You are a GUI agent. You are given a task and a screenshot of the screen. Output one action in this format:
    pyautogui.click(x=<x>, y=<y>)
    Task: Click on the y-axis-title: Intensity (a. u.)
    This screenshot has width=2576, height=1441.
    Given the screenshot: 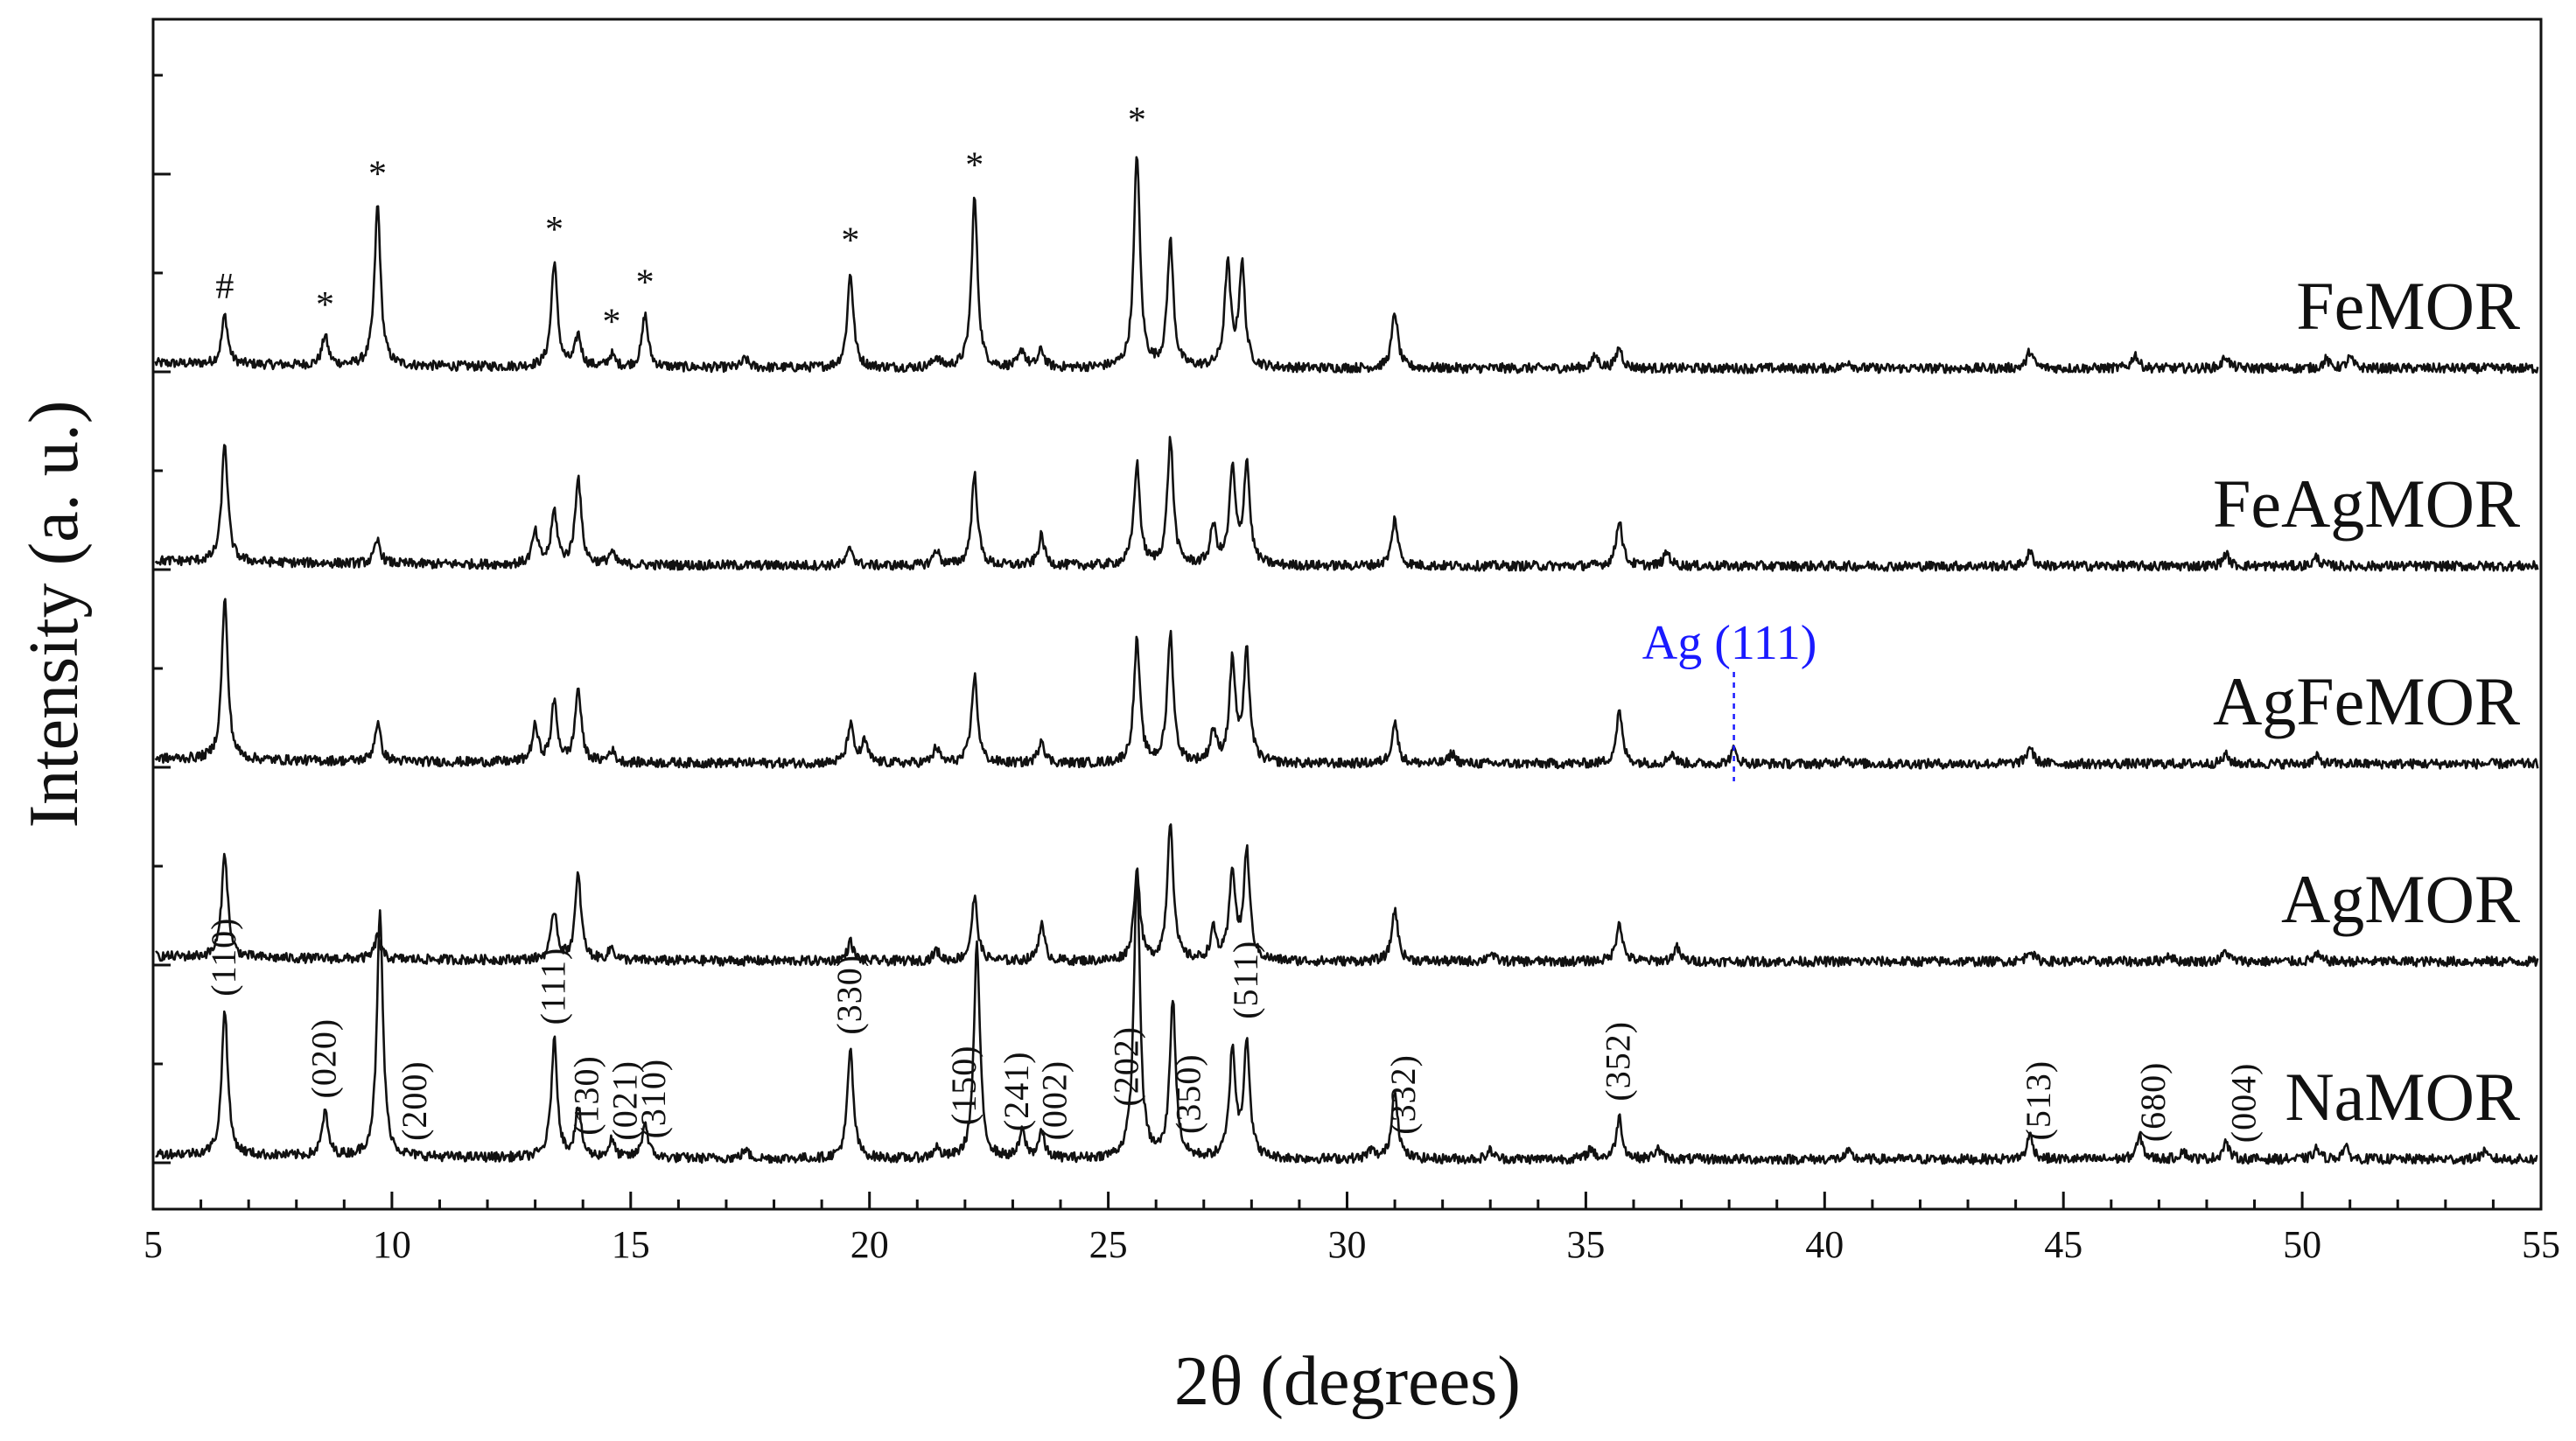 What is the action you would take?
    pyautogui.click(x=54, y=615)
    